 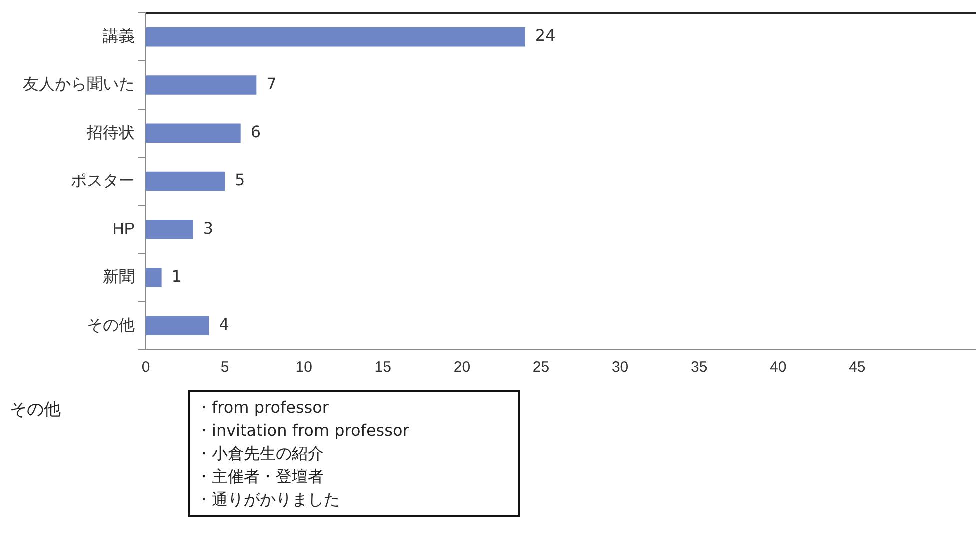 I want to click on data-label: 4, so click(x=224, y=324).